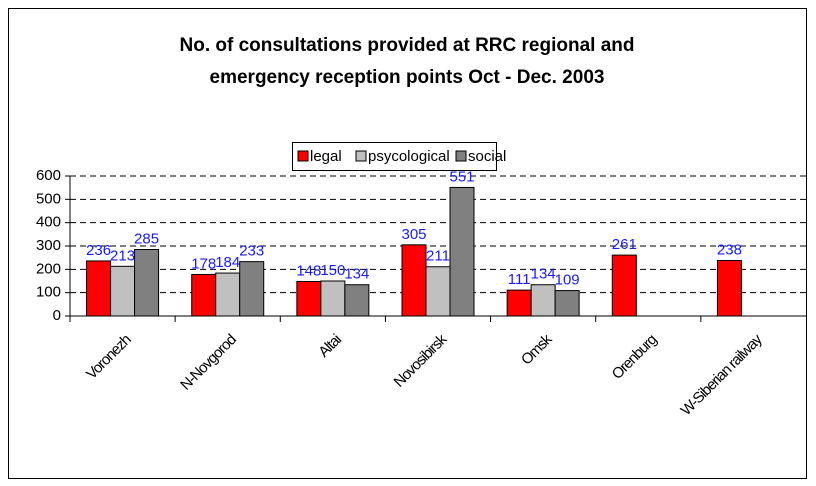 The image size is (816, 486). Describe the element at coordinates (409, 156) in the screenshot. I see `legend-label: psycological` at that location.